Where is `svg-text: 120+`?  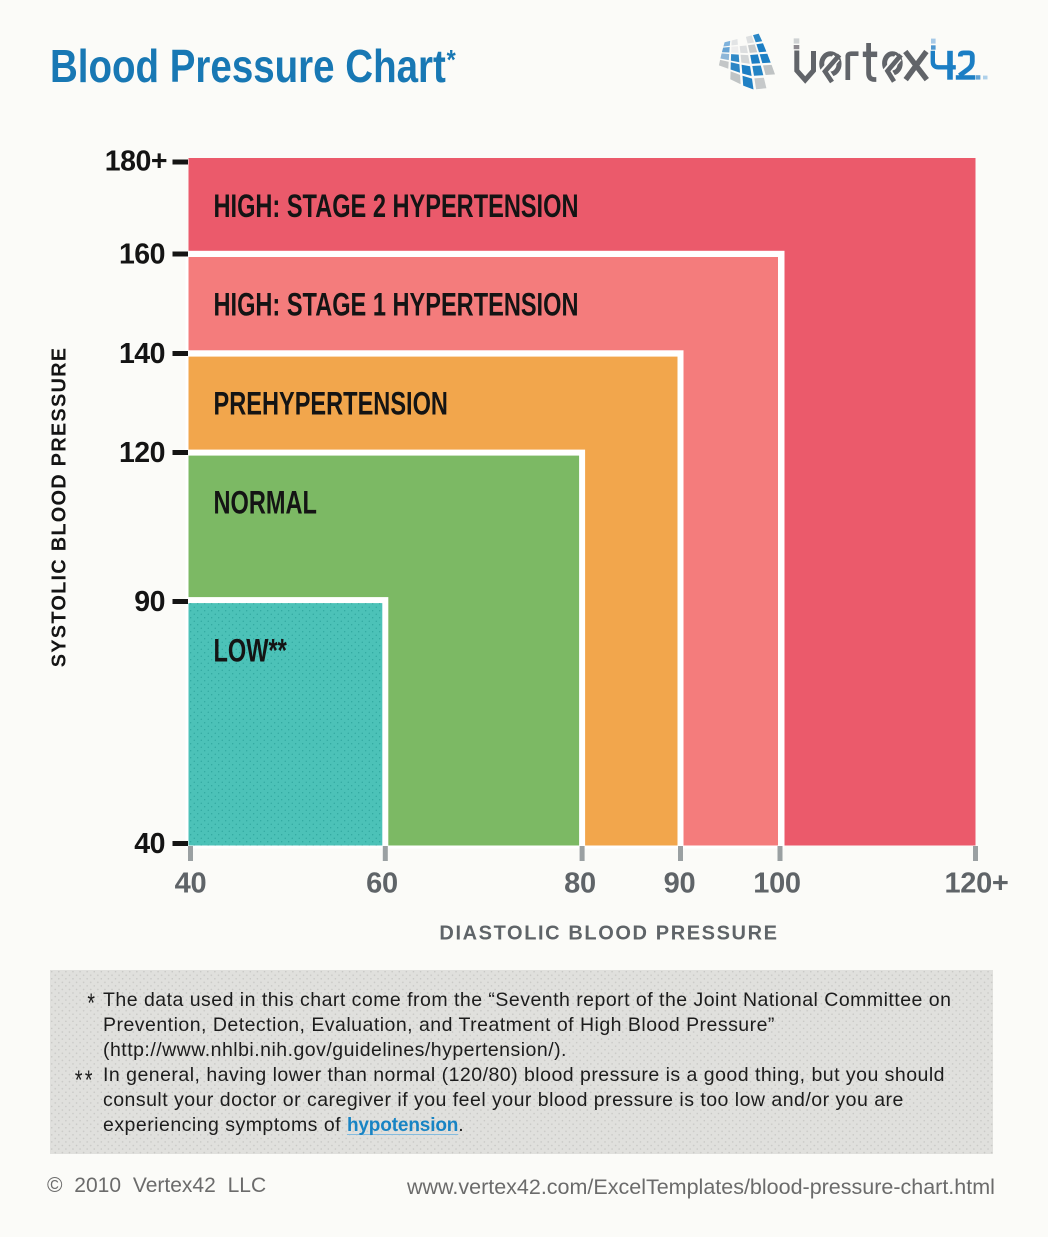 svg-text: 120+ is located at coordinates (976, 884).